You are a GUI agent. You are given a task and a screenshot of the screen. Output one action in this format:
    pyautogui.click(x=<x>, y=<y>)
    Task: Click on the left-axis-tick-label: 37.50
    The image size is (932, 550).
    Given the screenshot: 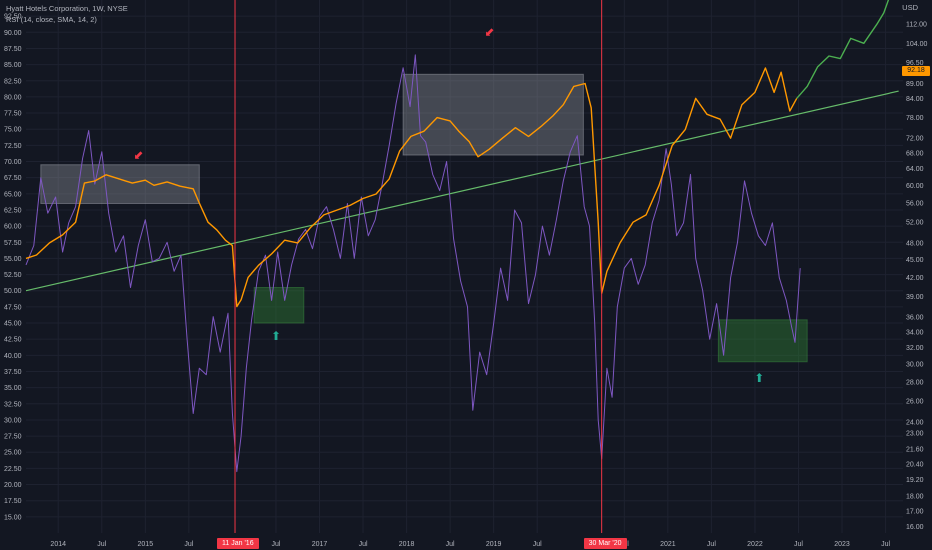 What is the action you would take?
    pyautogui.click(x=13, y=372)
    